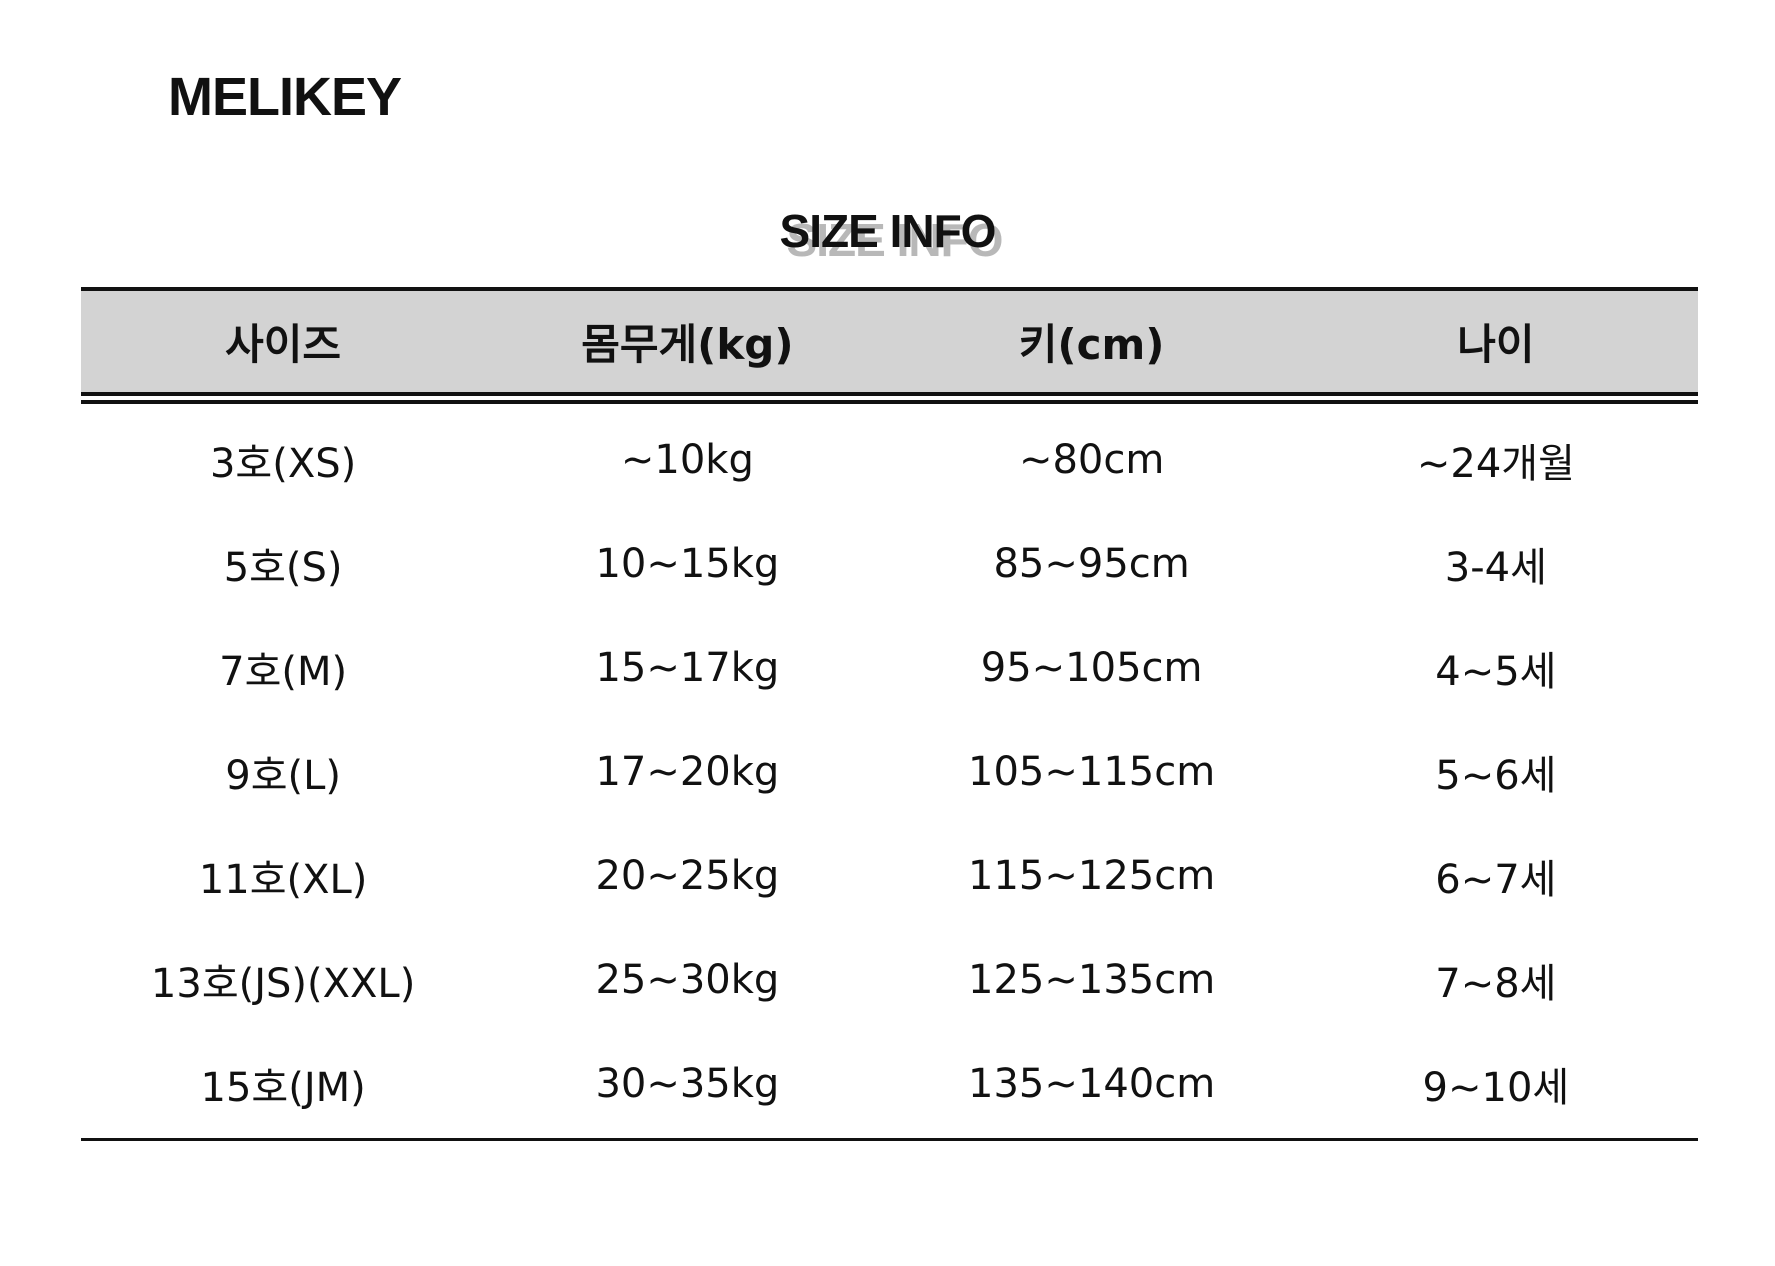  Describe the element at coordinates (687, 668) in the screenshot. I see `cell-weight: 15~17kg` at that location.